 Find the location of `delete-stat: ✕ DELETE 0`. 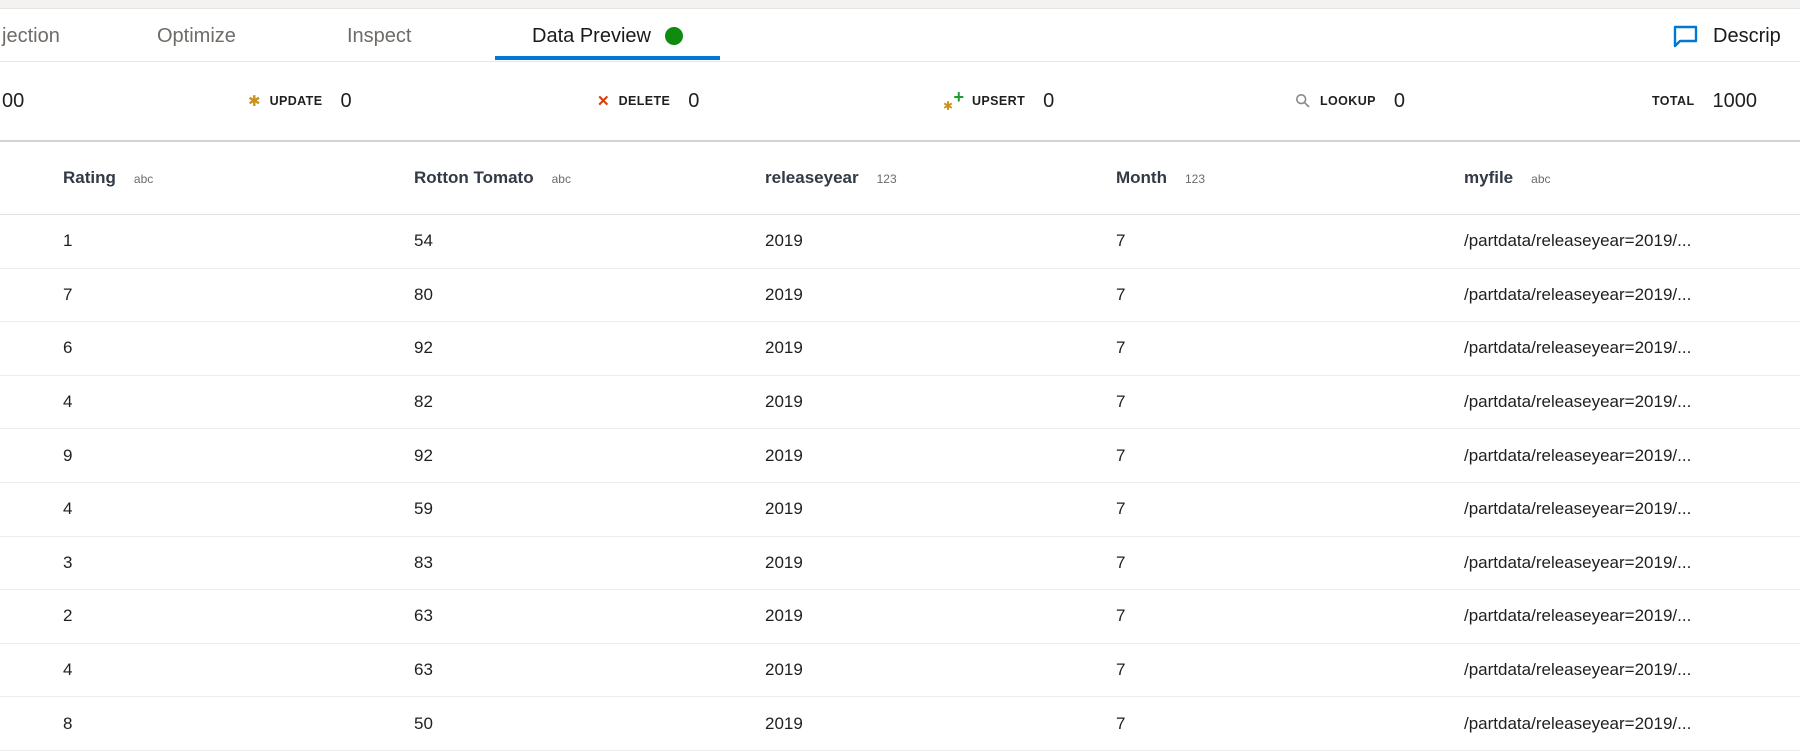

delete-stat: ✕ DELETE 0 is located at coordinates (648, 101).